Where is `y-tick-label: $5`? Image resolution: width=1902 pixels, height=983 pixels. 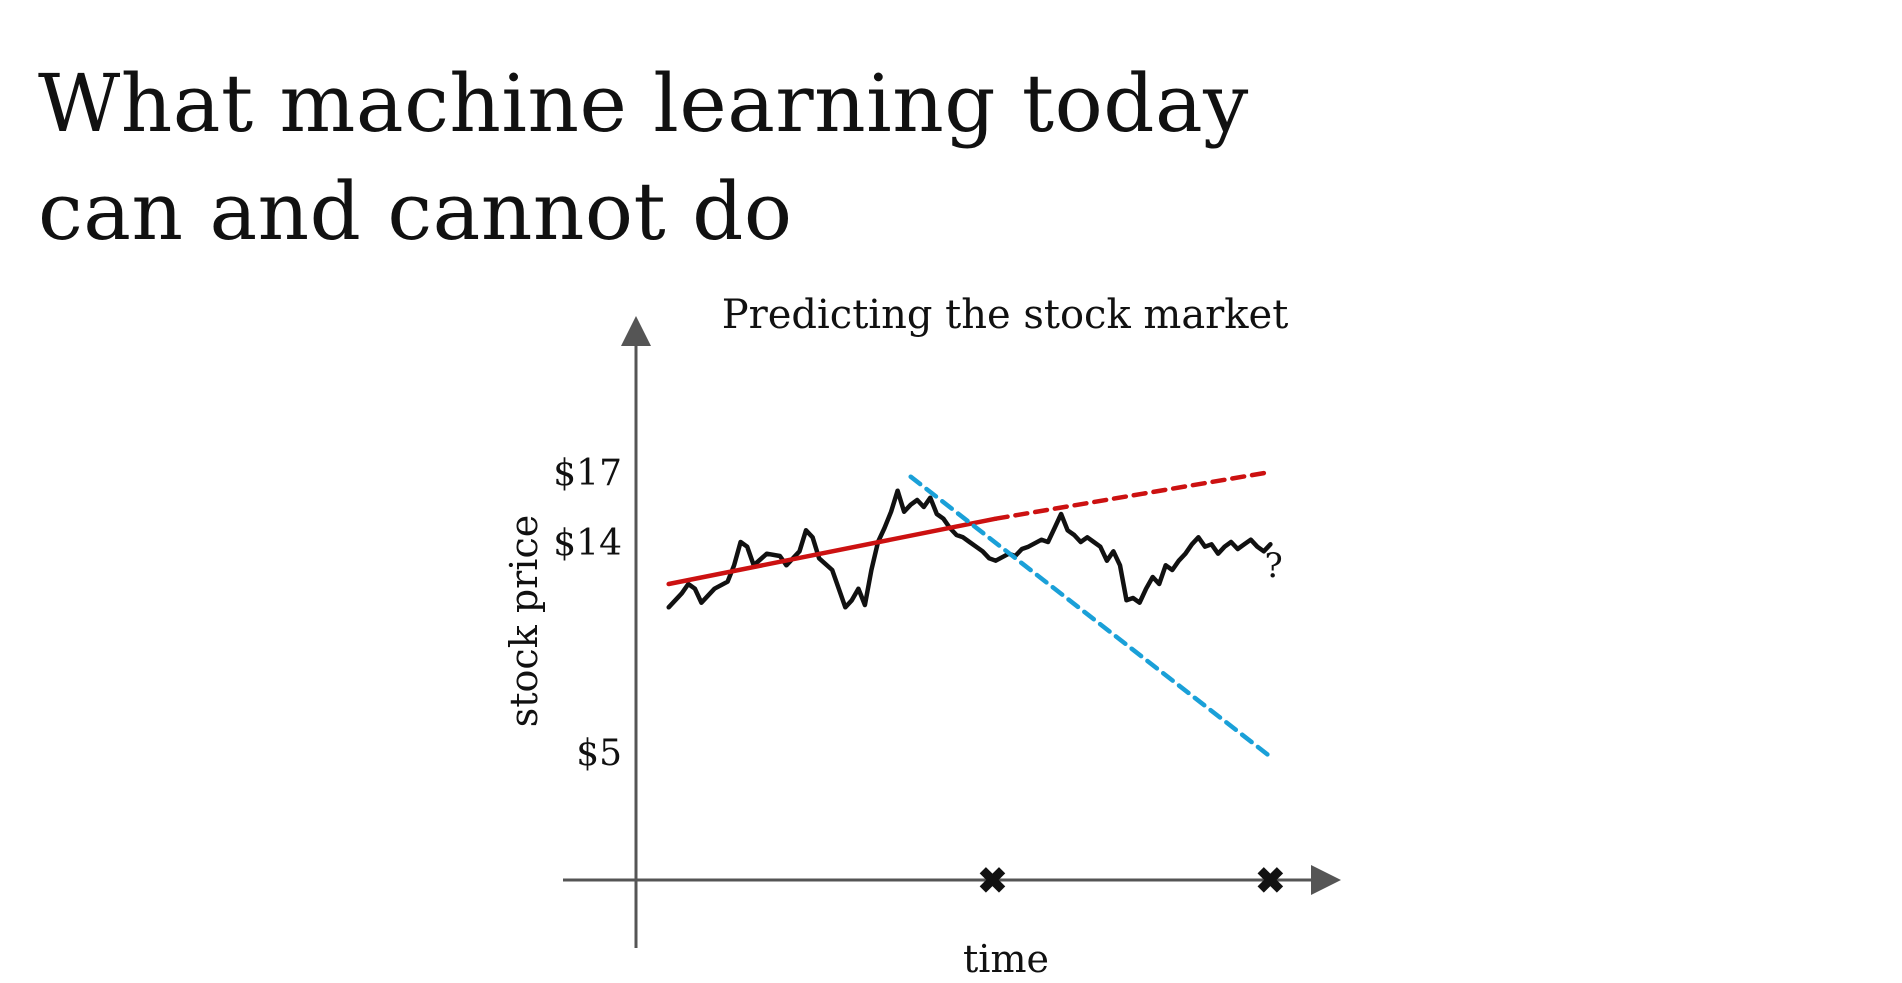
y-tick-label: $5 is located at coordinates (599, 753).